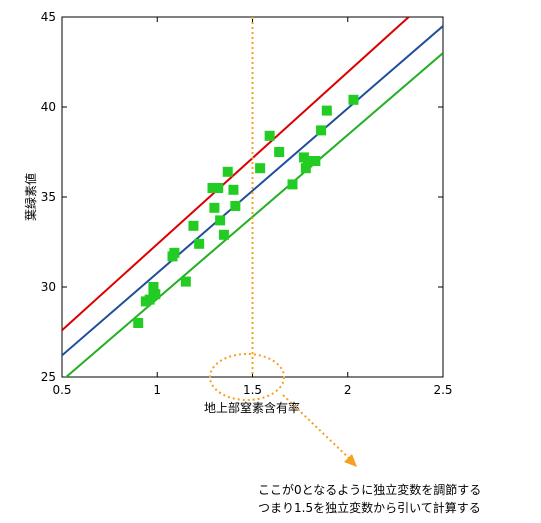 The image size is (541, 523). Describe the element at coordinates (317, 428) in the screenshot. I see `annotation-arrow-line` at that location.